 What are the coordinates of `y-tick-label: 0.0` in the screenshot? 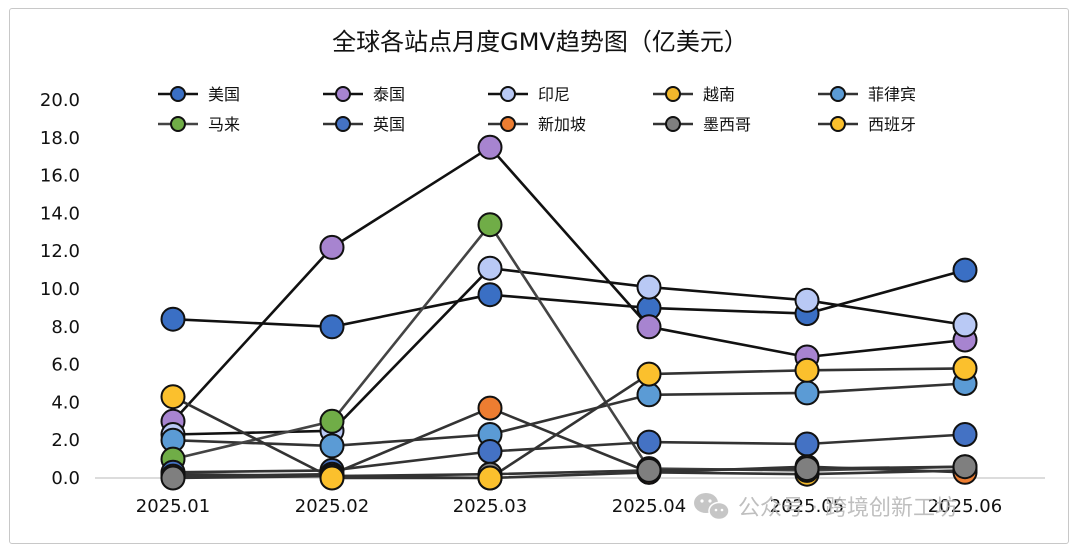 It's located at (65, 478).